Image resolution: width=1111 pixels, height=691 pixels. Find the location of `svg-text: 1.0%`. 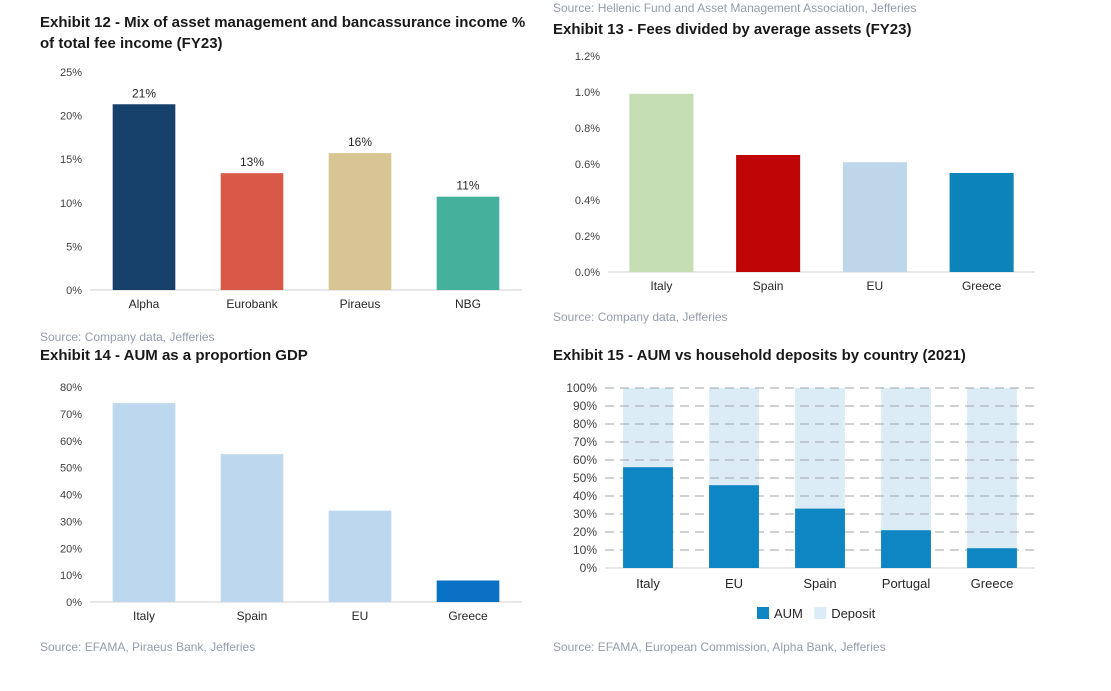

svg-text: 1.0% is located at coordinates (587, 93).